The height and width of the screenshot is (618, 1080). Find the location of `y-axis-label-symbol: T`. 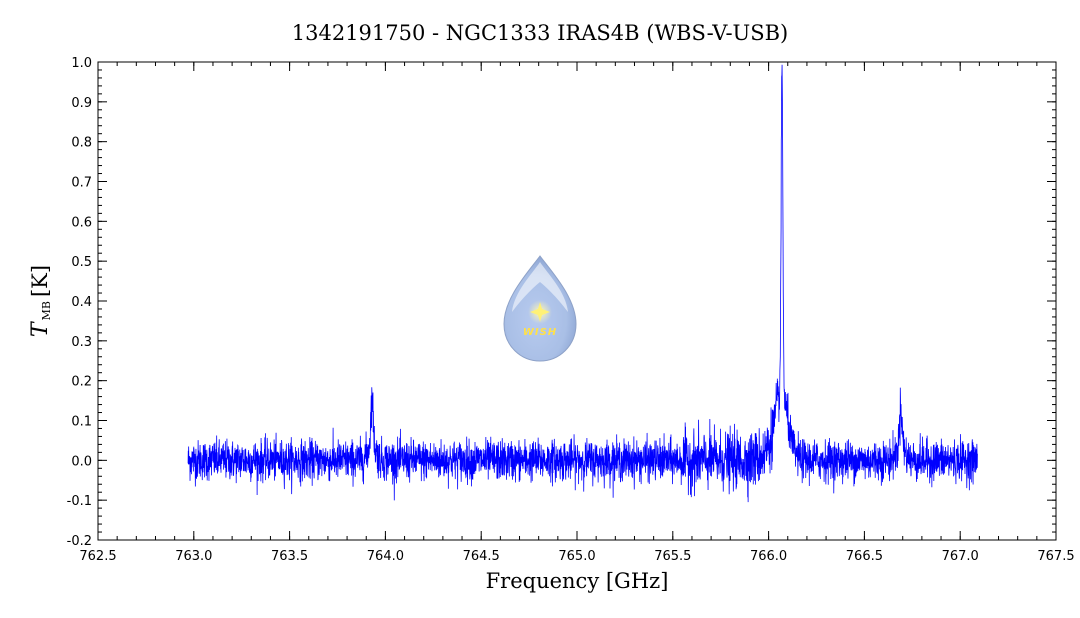

y-axis-label-symbol: T is located at coordinates (40, 328).